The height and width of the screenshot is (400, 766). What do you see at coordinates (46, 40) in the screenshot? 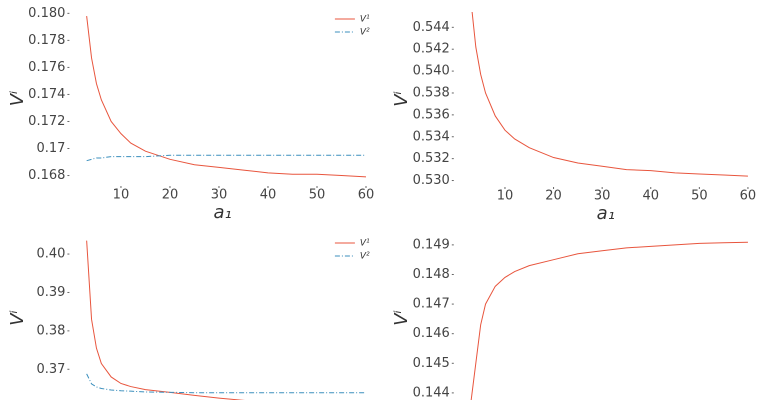
I see `y-tick-label: 0.178` at bounding box center [46, 40].